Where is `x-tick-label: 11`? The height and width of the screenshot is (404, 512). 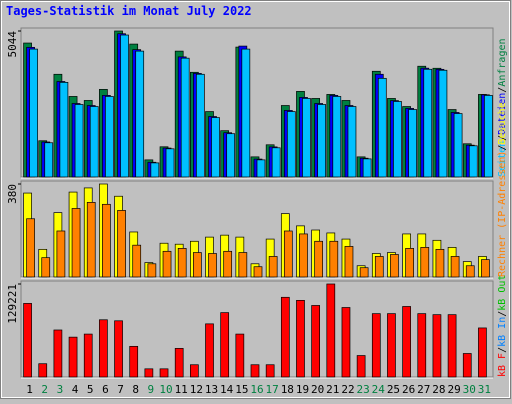 x-tick-label: 11 is located at coordinates (181, 389).